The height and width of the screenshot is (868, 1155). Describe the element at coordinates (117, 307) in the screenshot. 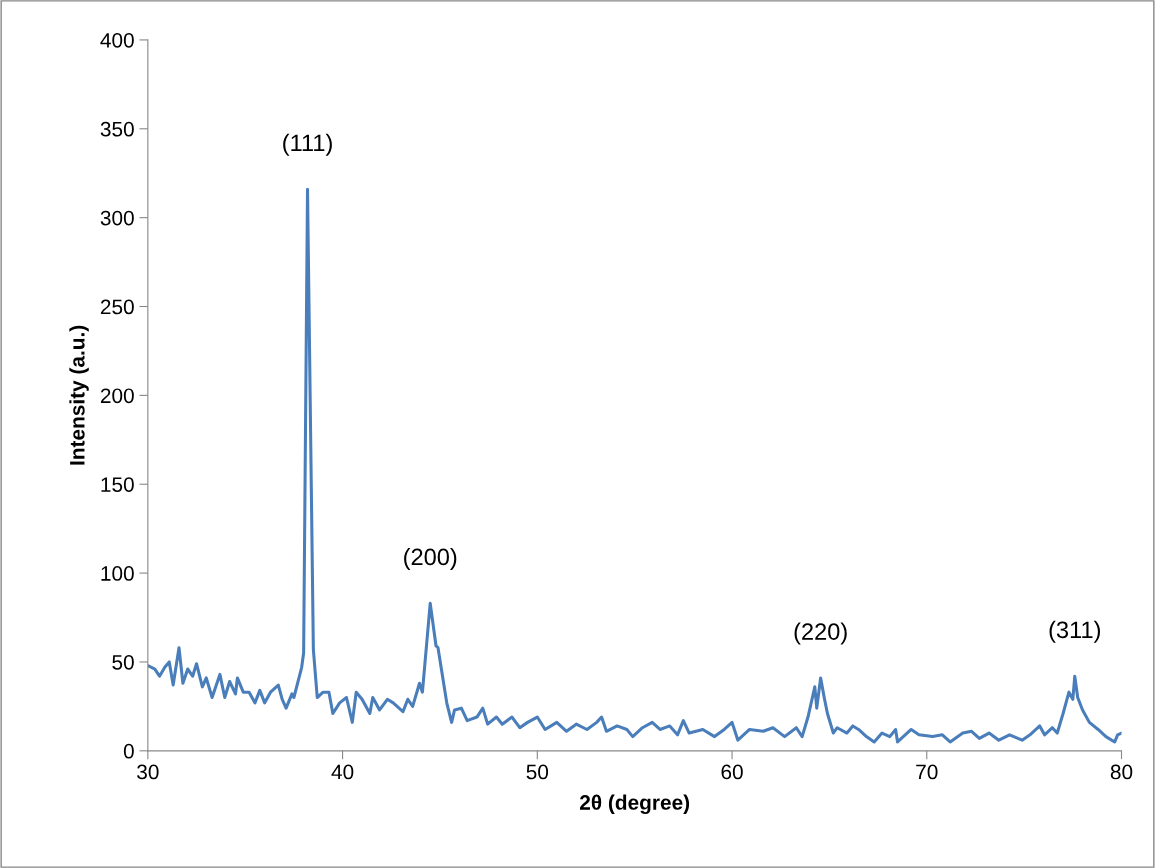

I see `y-tick-label: 250` at that location.